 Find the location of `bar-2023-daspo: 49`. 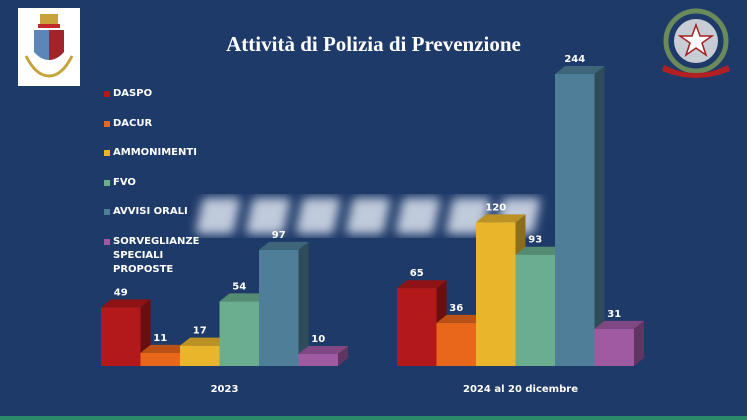

bar-2023-daspo: 49 is located at coordinates (126, 326).